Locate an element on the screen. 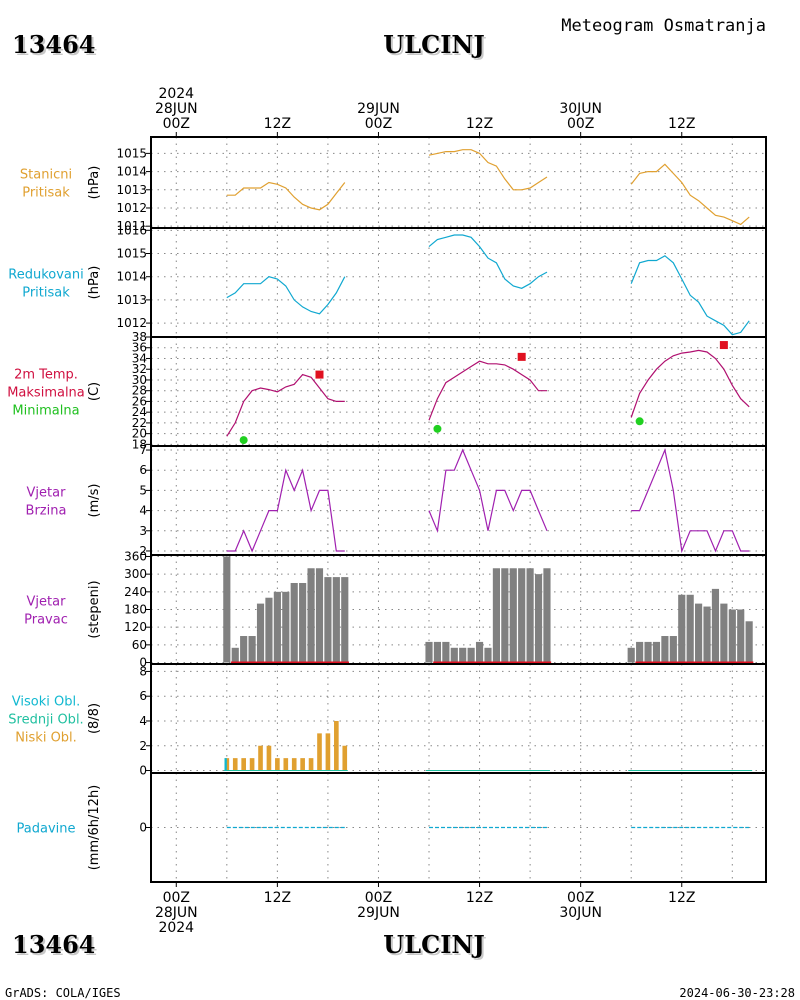 The height and width of the screenshot is (1000, 800). panel-label-oblaci-1: Srednji Obl. is located at coordinates (45, 720).